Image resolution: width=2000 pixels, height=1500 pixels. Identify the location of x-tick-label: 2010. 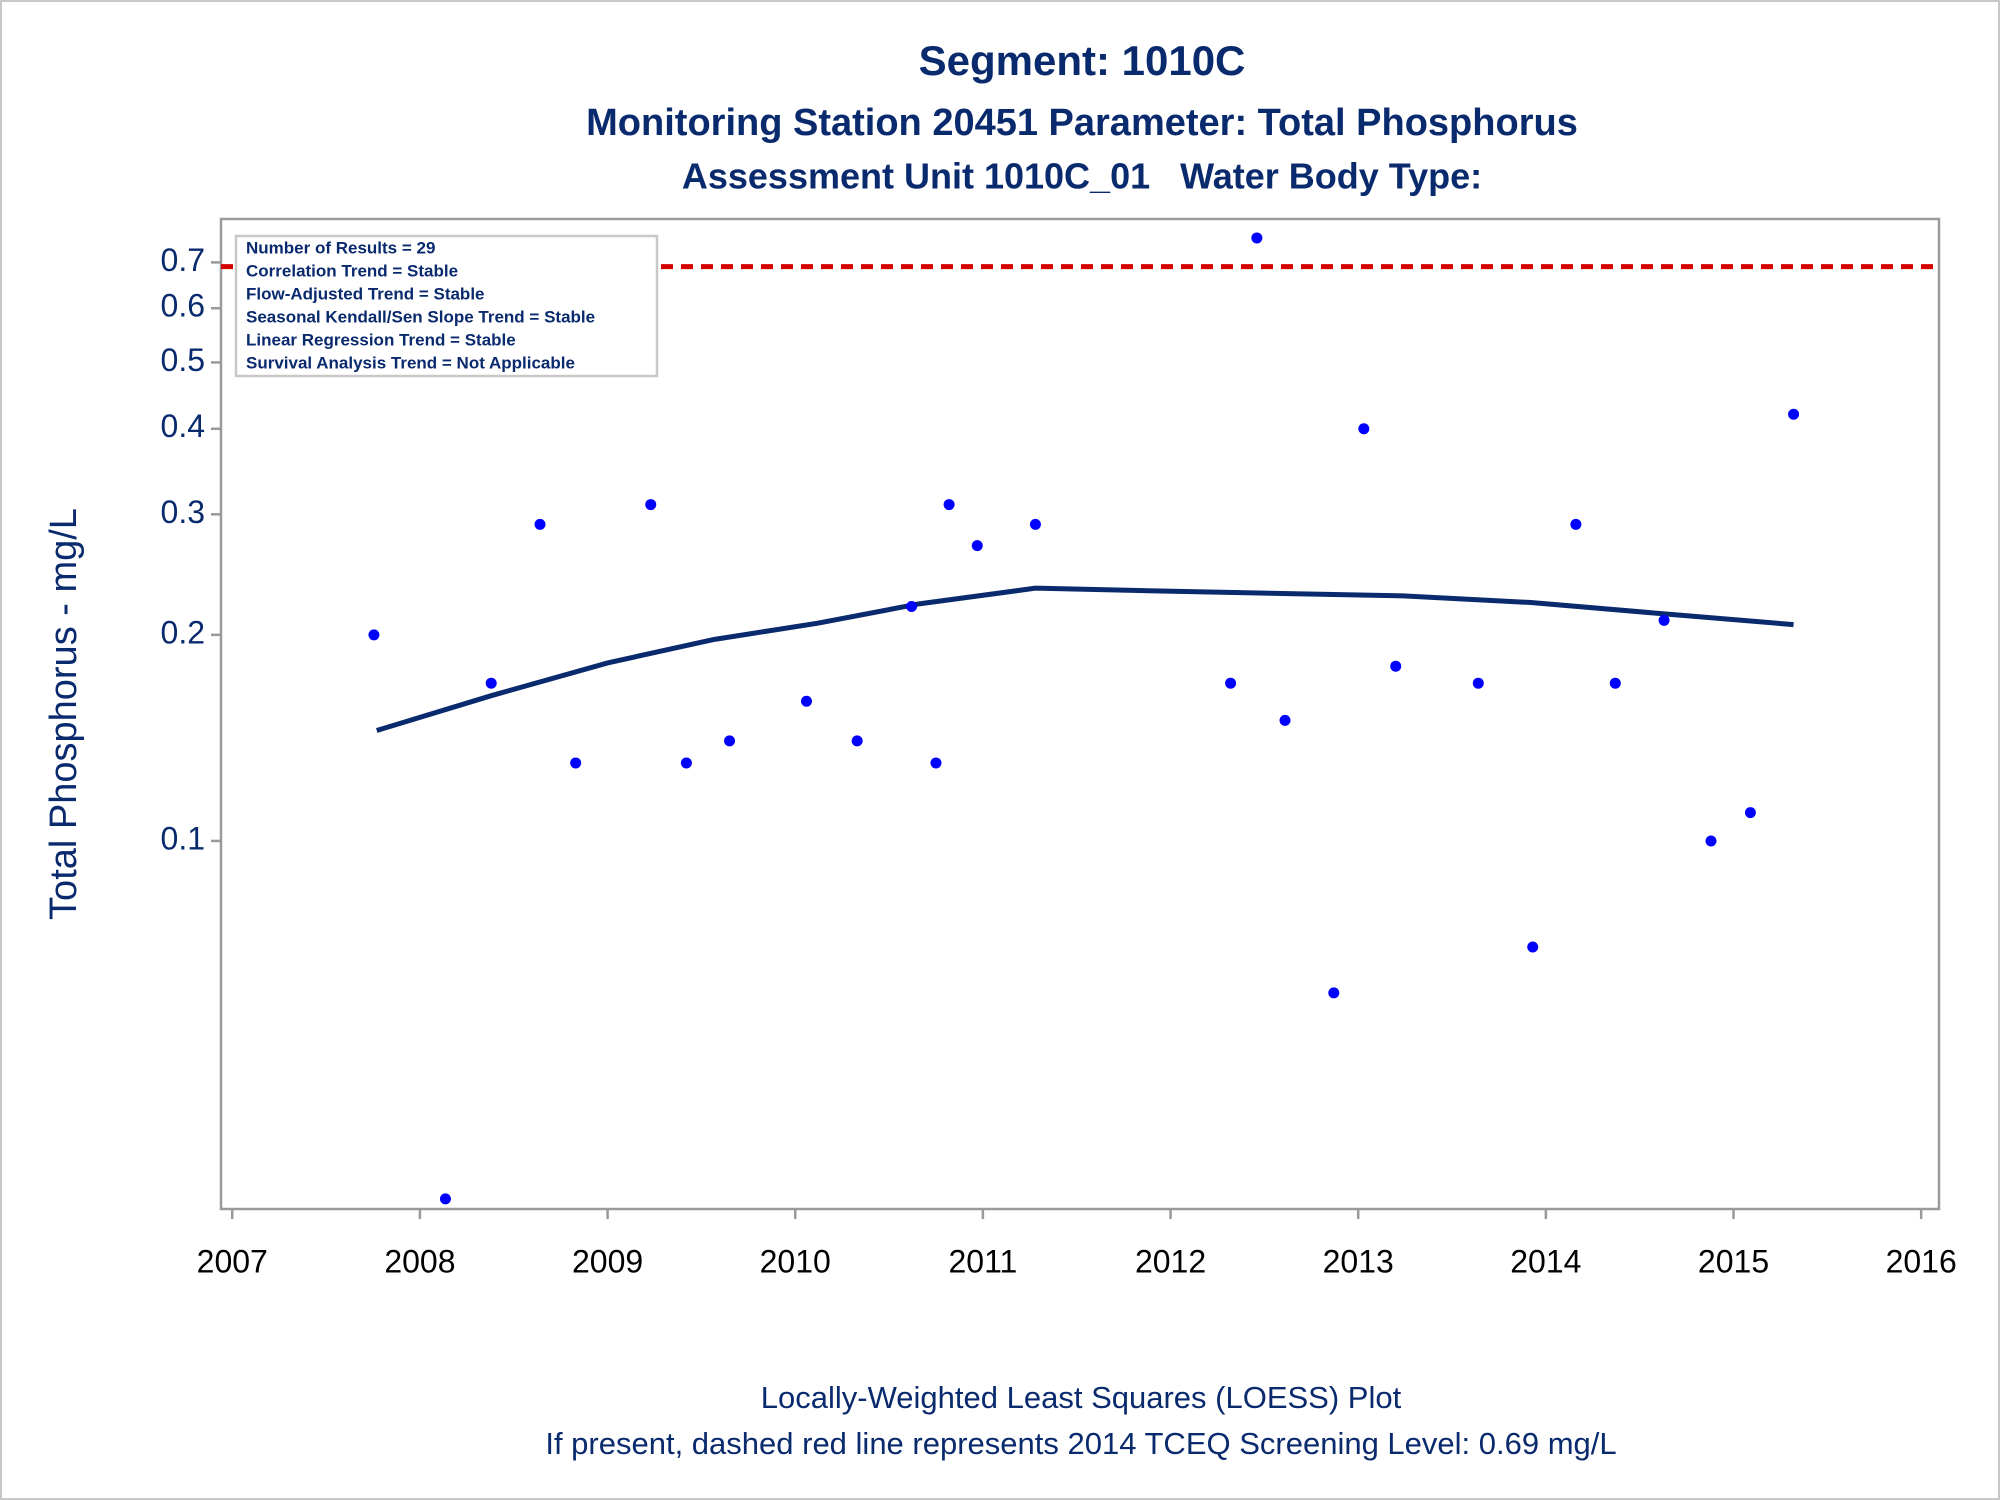
(795, 1261).